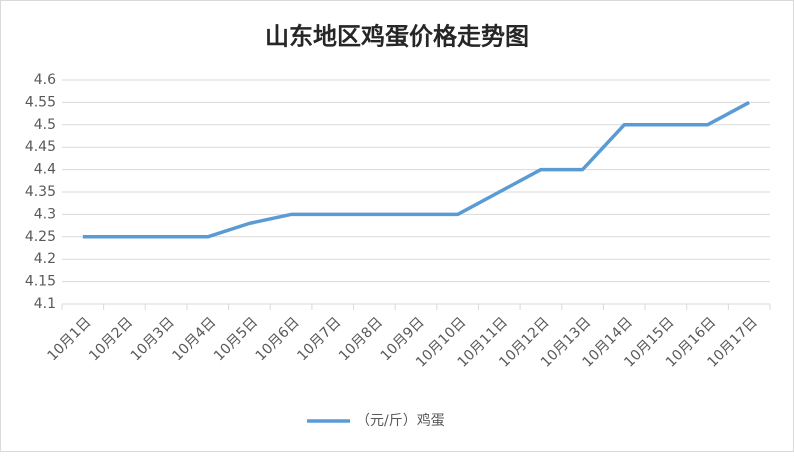 Image resolution: width=794 pixels, height=456 pixels. I want to click on y-tick-label: 4.5, so click(45, 125).